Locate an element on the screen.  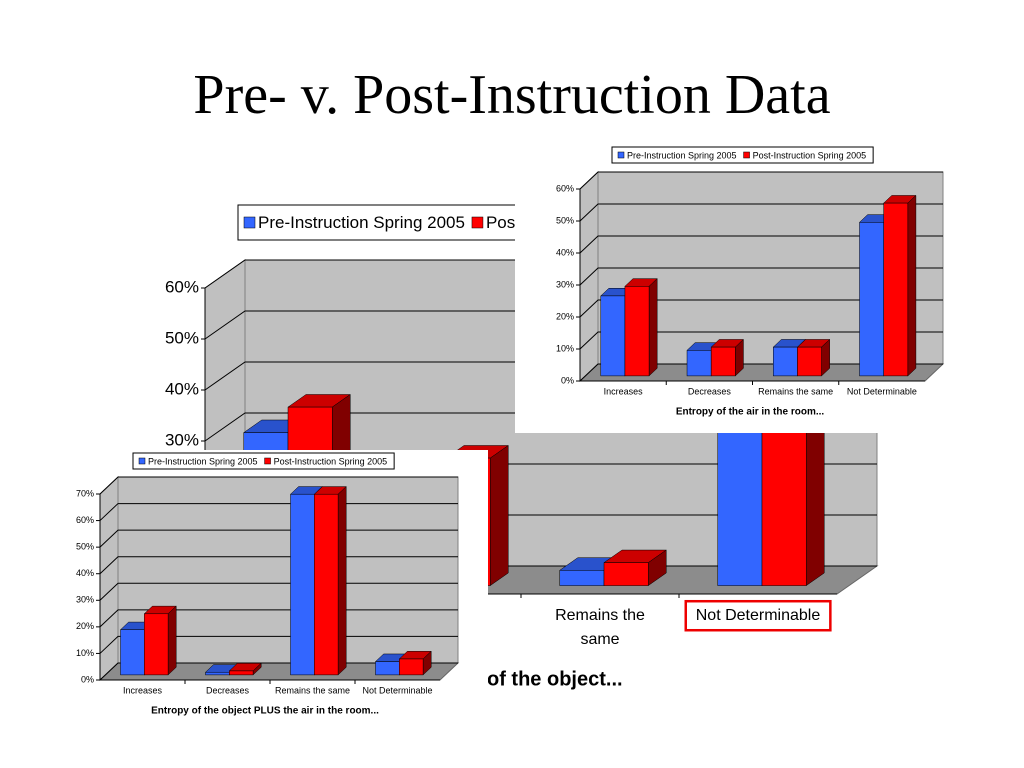
x-tick-label-line: same is located at coordinates (599, 639).